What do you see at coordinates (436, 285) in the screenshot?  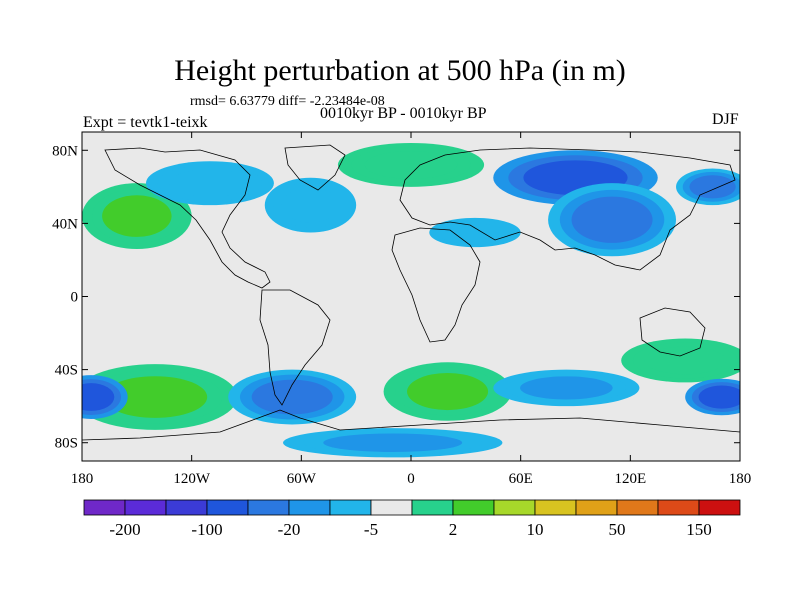 I see `coastline-africa` at bounding box center [436, 285].